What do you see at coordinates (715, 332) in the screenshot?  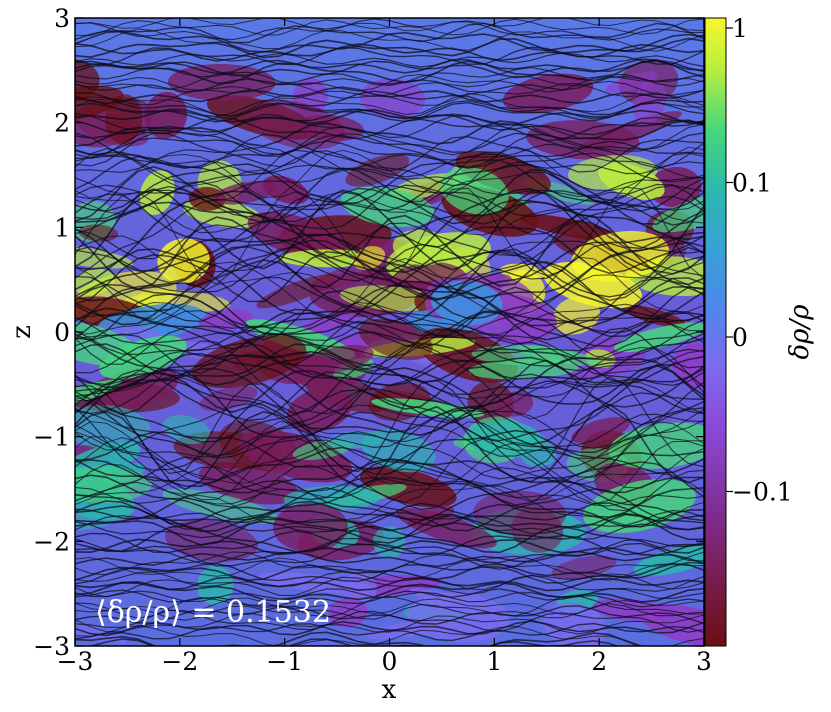 I see `colorbar-gradient` at bounding box center [715, 332].